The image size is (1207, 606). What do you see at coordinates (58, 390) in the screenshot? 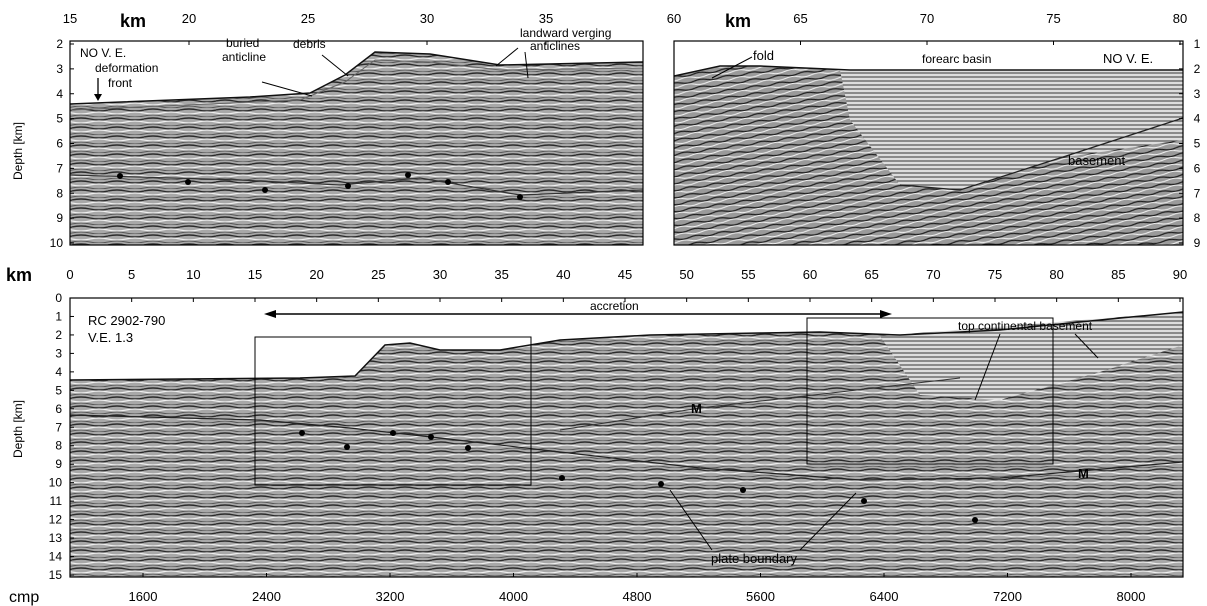
I see `b-depth-tick-label: 5` at bounding box center [58, 390].